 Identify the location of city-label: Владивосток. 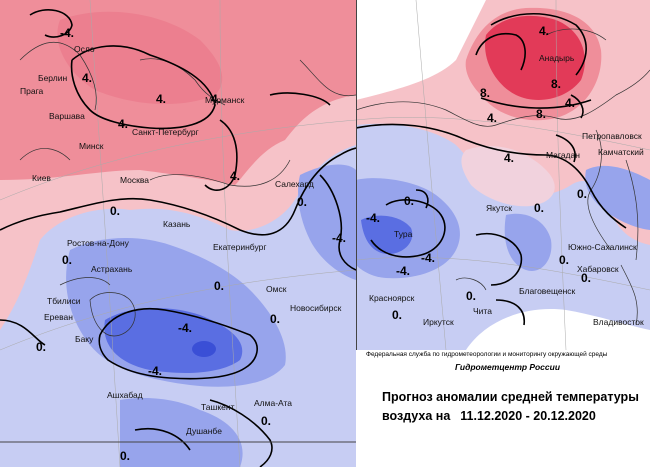
(618, 322).